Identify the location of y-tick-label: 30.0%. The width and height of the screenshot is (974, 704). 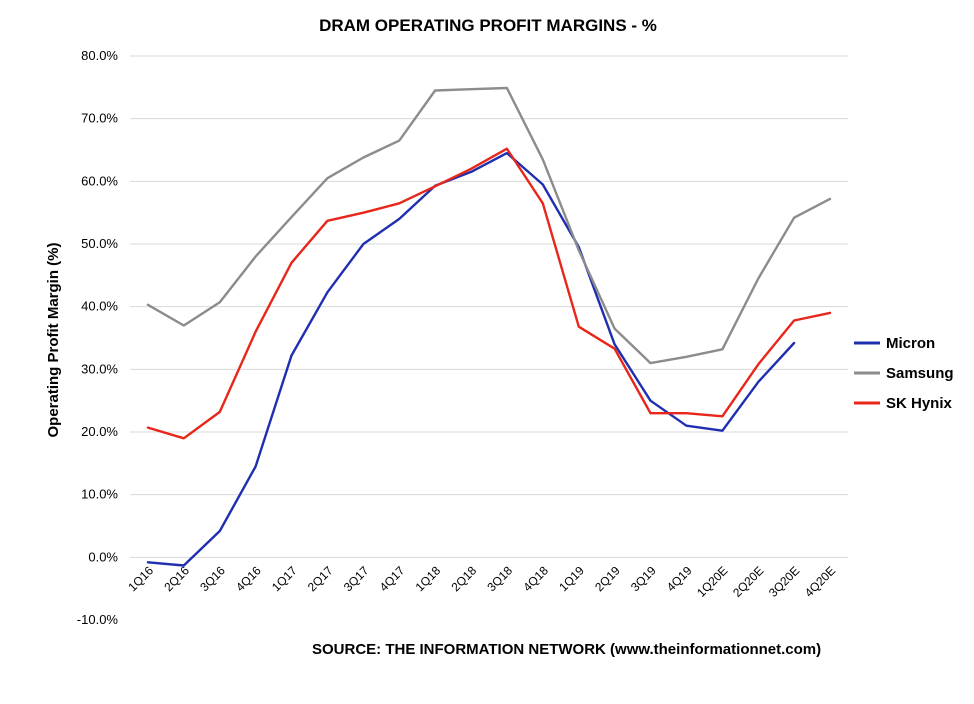
(99, 368).